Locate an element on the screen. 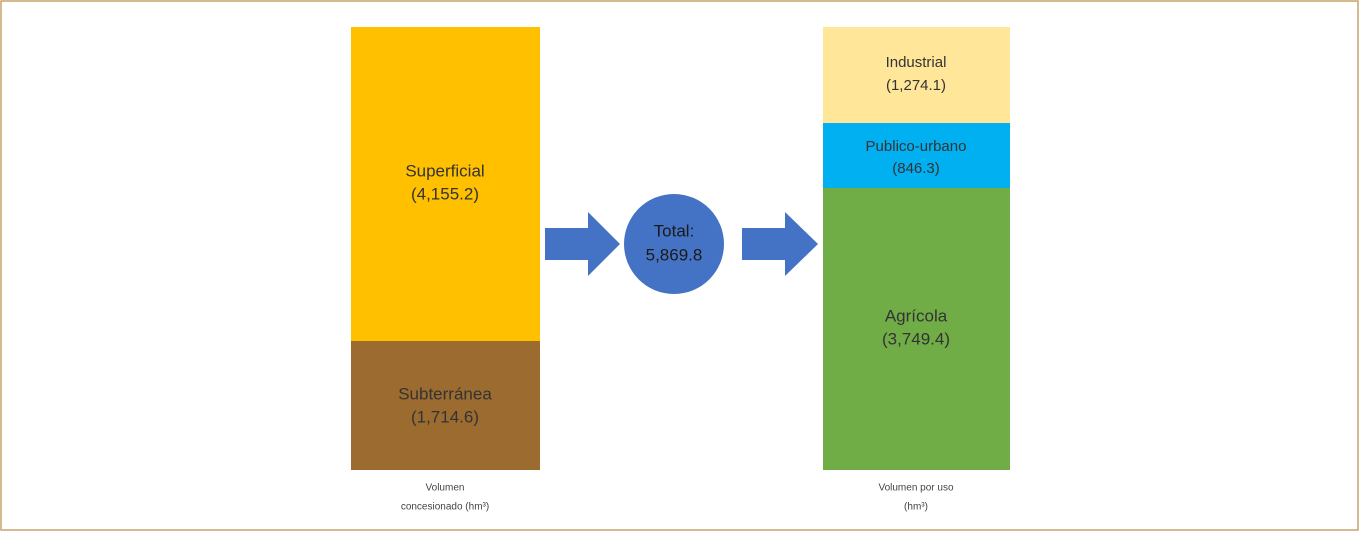  caption: Volumen por uso is located at coordinates (915, 488).